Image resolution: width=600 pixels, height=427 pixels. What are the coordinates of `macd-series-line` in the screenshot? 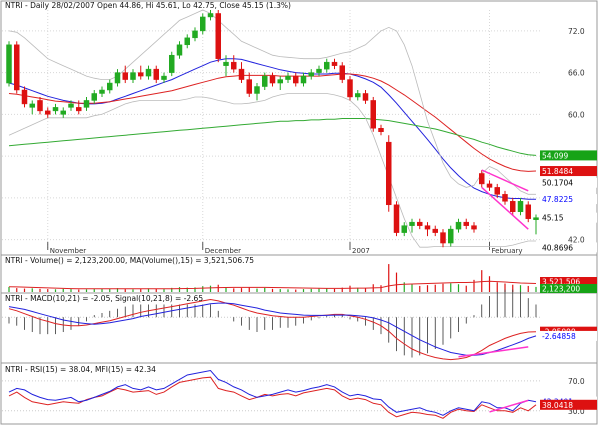 It's located at (272, 329).